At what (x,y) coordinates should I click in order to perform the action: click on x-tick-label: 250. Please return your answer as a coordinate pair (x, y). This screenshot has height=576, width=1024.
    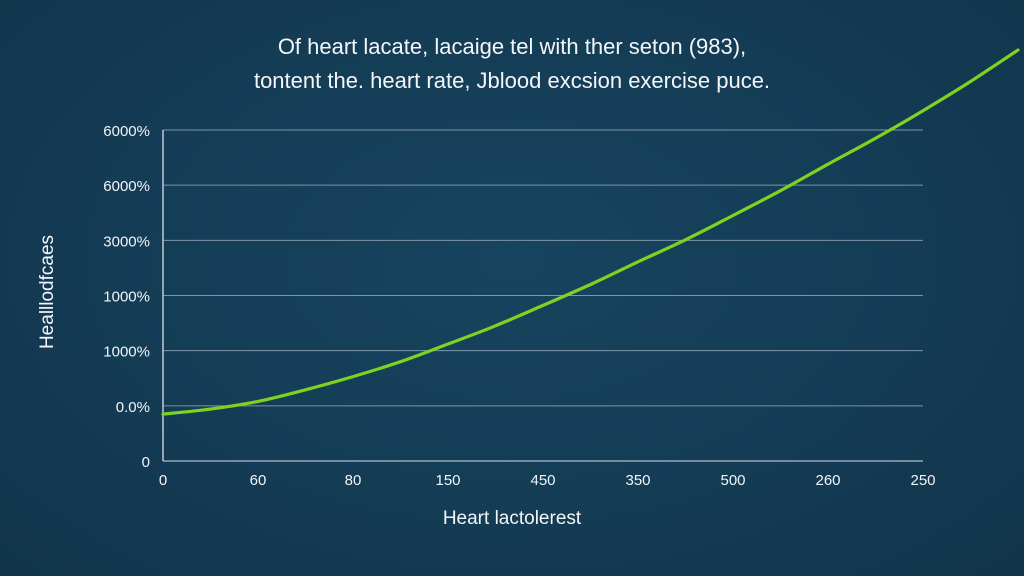
    Looking at the image, I should click on (922, 480).